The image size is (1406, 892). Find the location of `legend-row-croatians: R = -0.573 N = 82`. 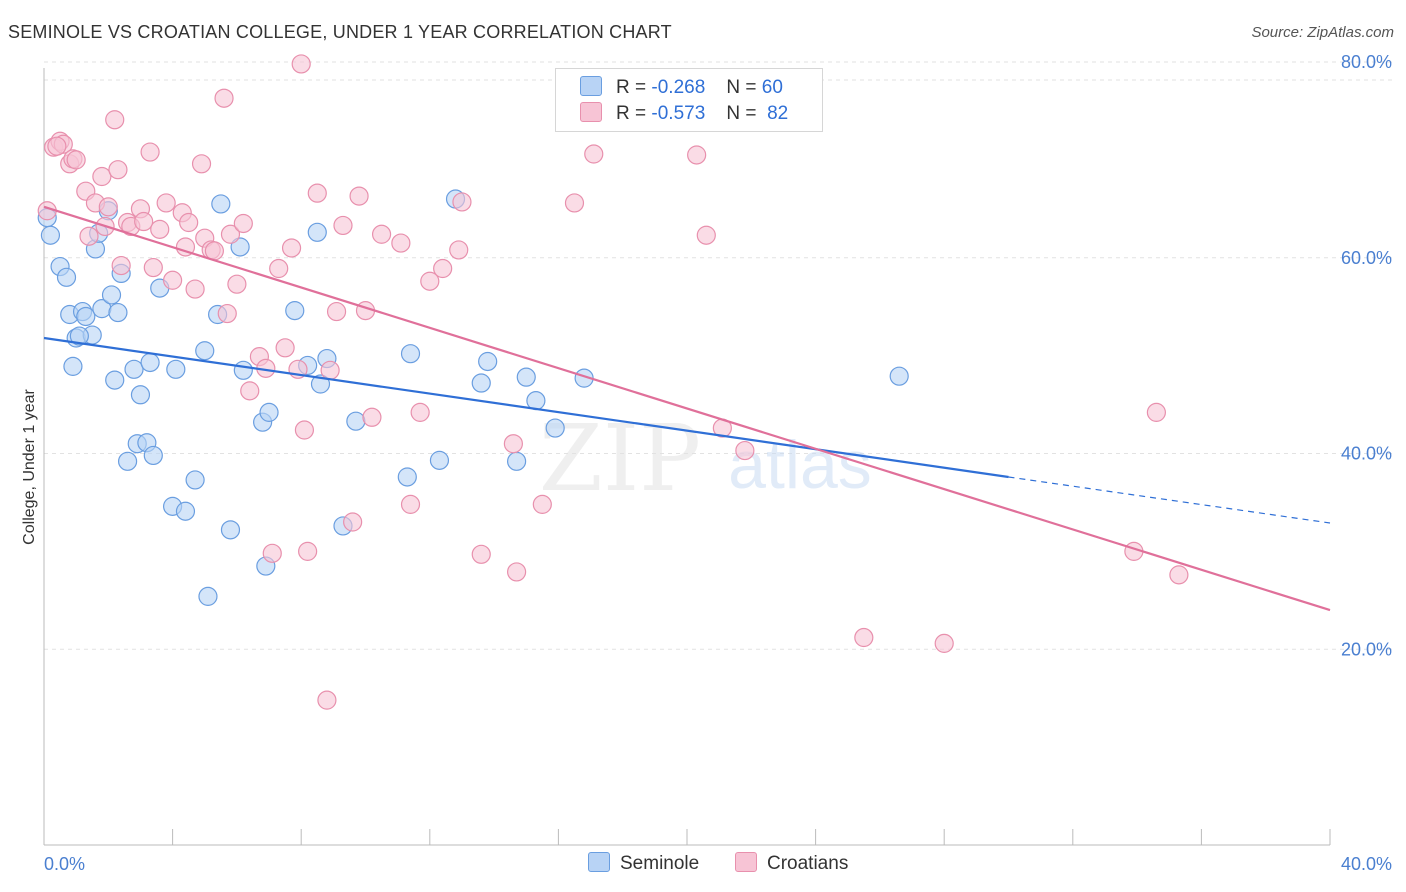

legend-row-croatians: R = -0.573 N = 82 is located at coordinates (684, 114).